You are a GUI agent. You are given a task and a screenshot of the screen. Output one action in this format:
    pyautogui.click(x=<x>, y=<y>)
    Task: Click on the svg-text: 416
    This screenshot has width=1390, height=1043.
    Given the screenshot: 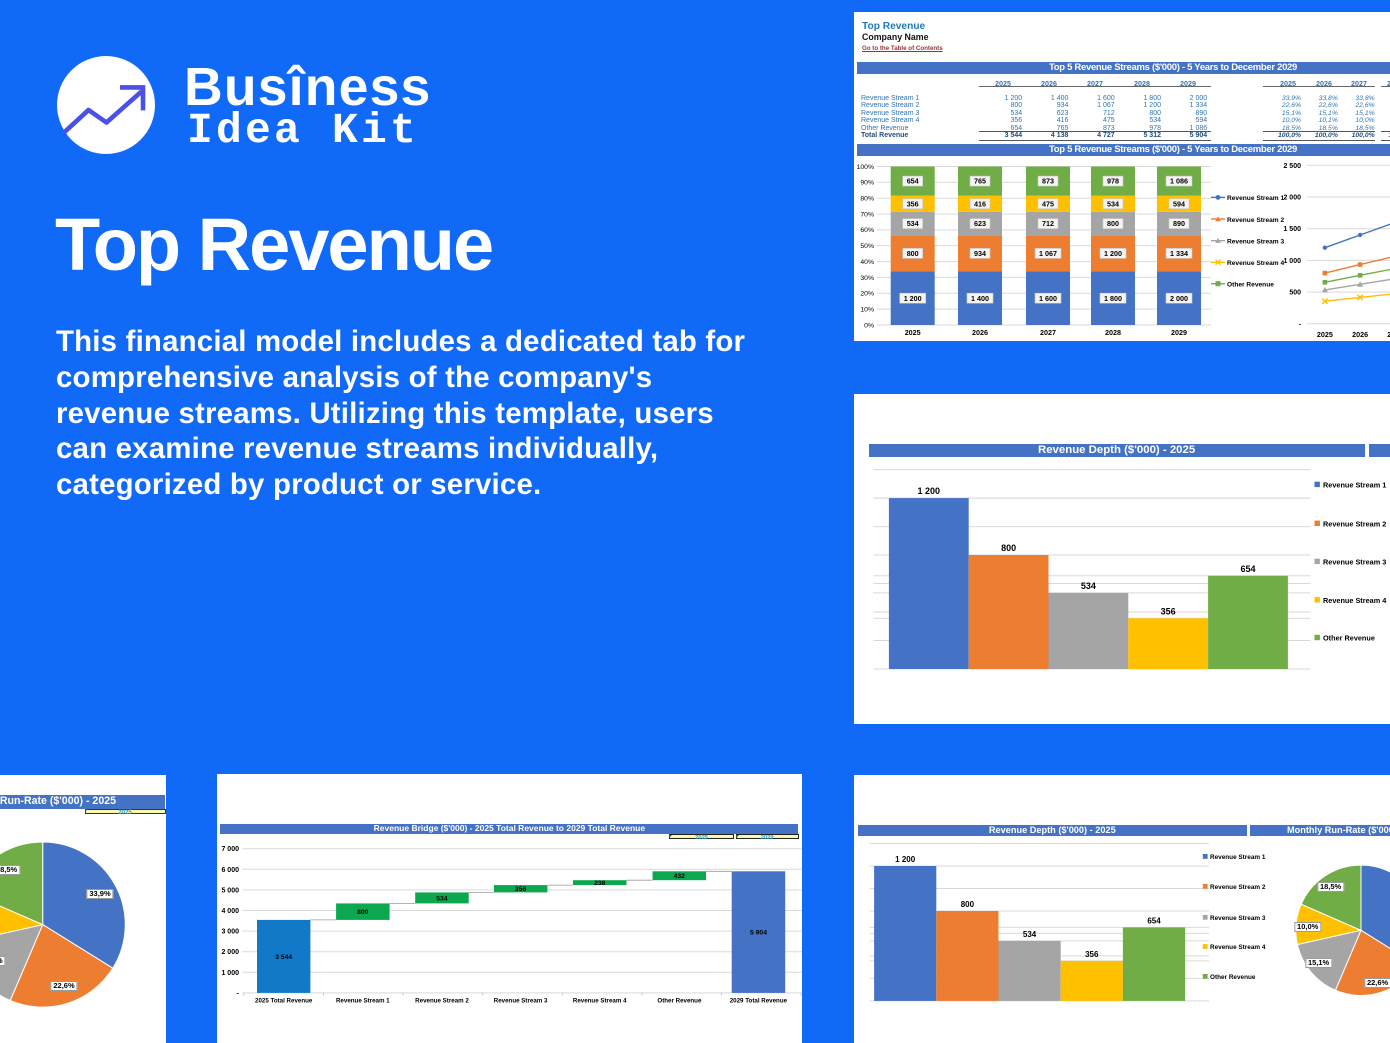 What is the action you would take?
    pyautogui.click(x=980, y=203)
    